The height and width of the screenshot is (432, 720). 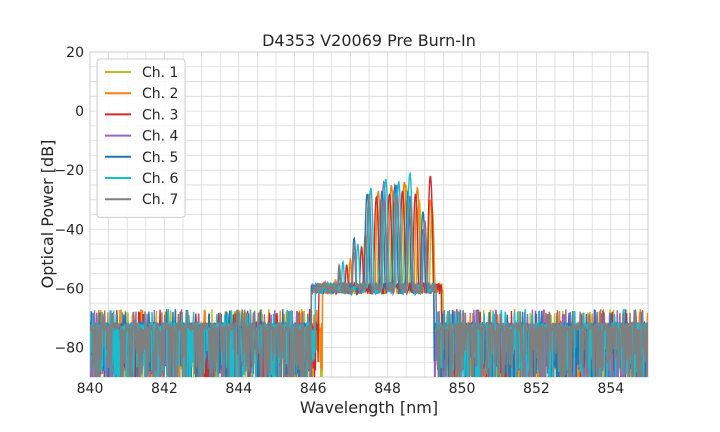 I want to click on legend-label: Ch. 1, so click(x=160, y=73).